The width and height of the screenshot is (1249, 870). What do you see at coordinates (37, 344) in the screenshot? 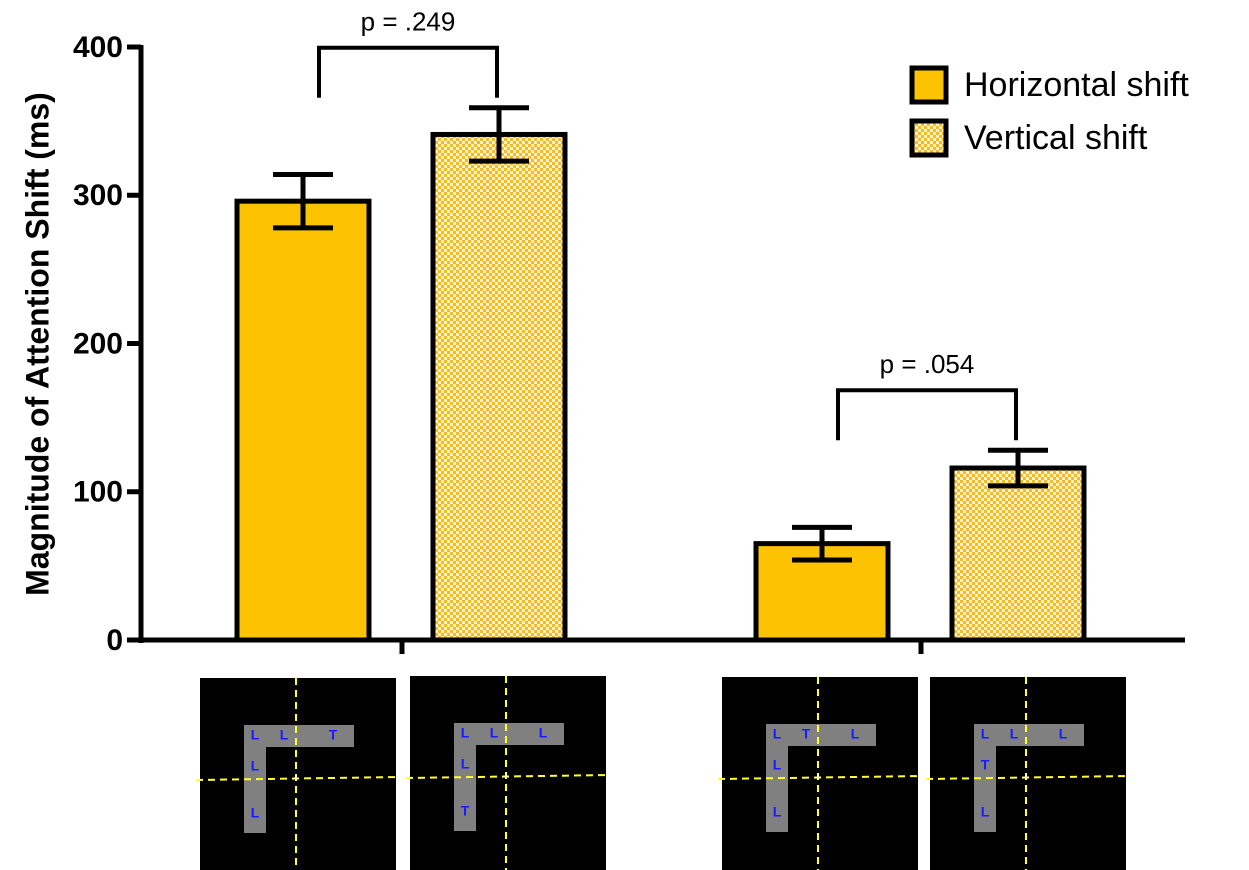
I see `y-axis-label: Magnitude of Attention Shift (ms)` at bounding box center [37, 344].